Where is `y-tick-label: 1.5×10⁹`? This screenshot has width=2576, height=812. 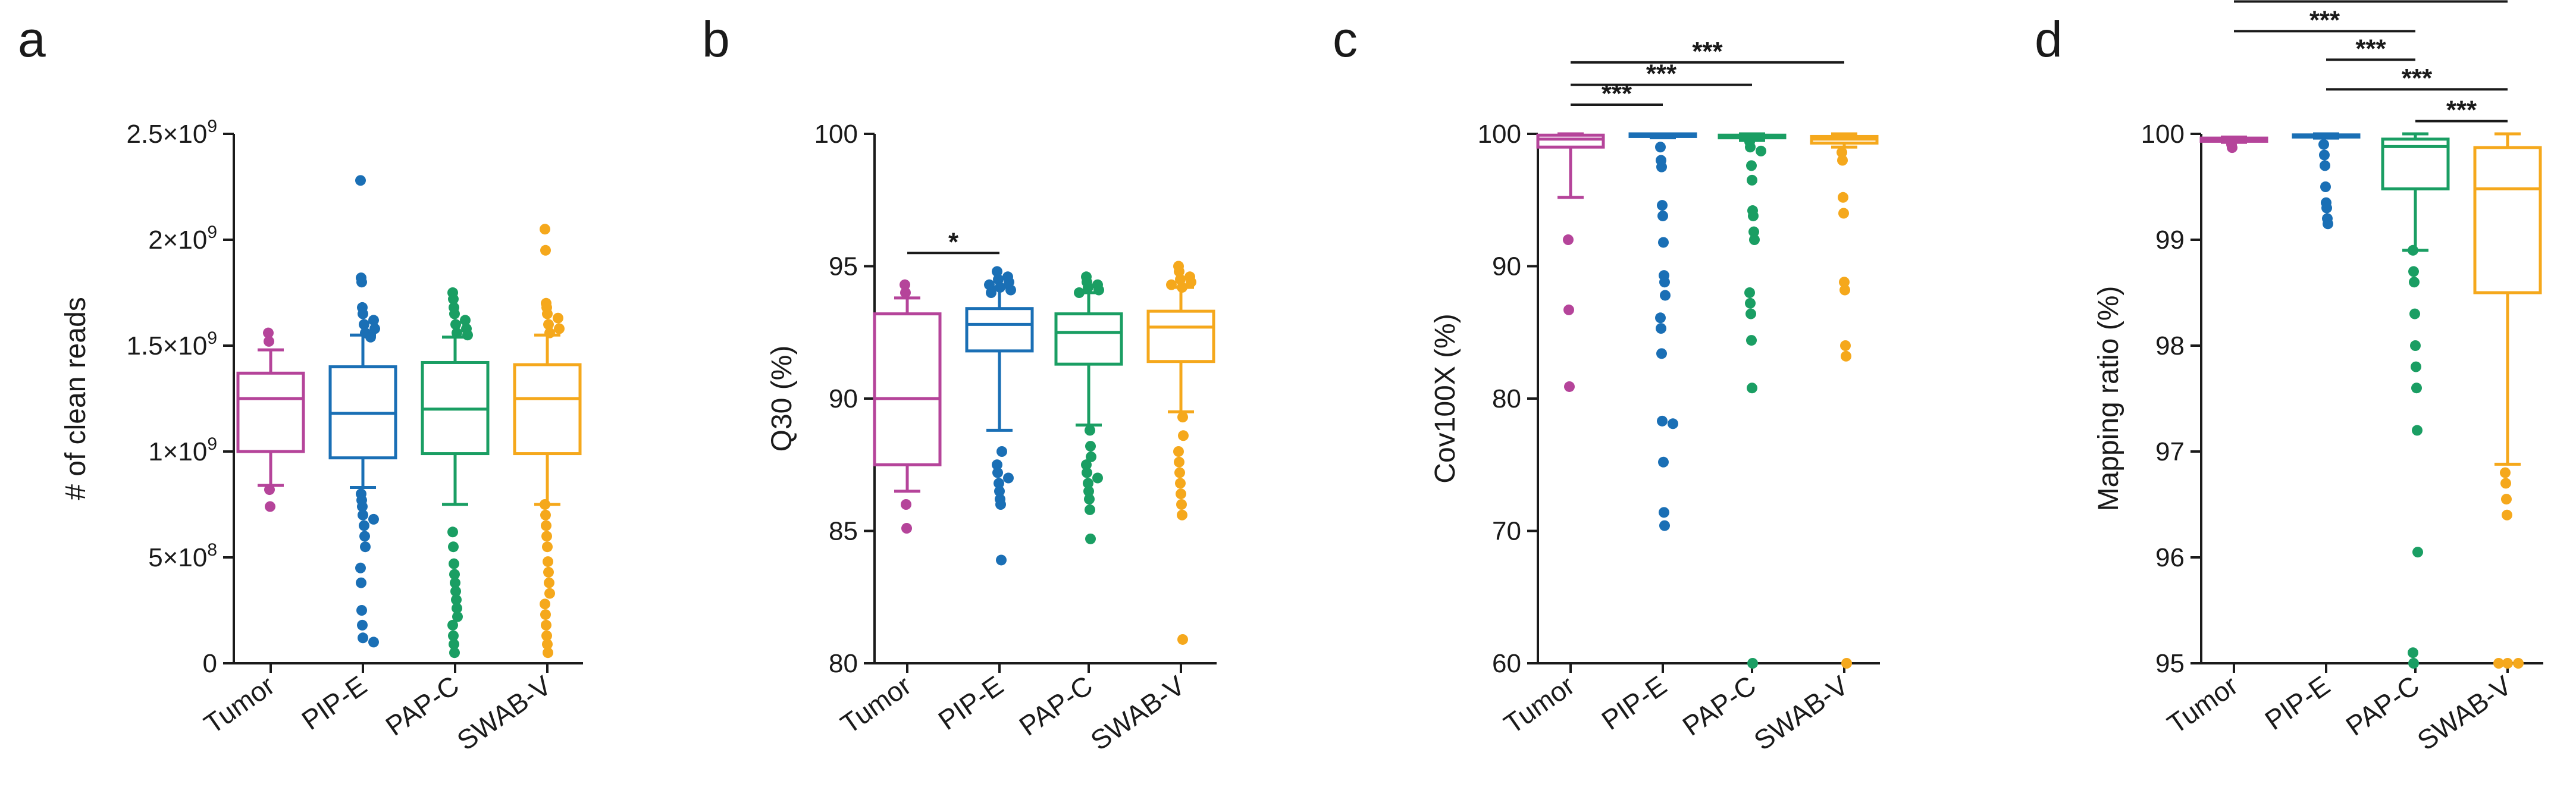 y-tick-label: 1.5×10⁹ is located at coordinates (173, 344).